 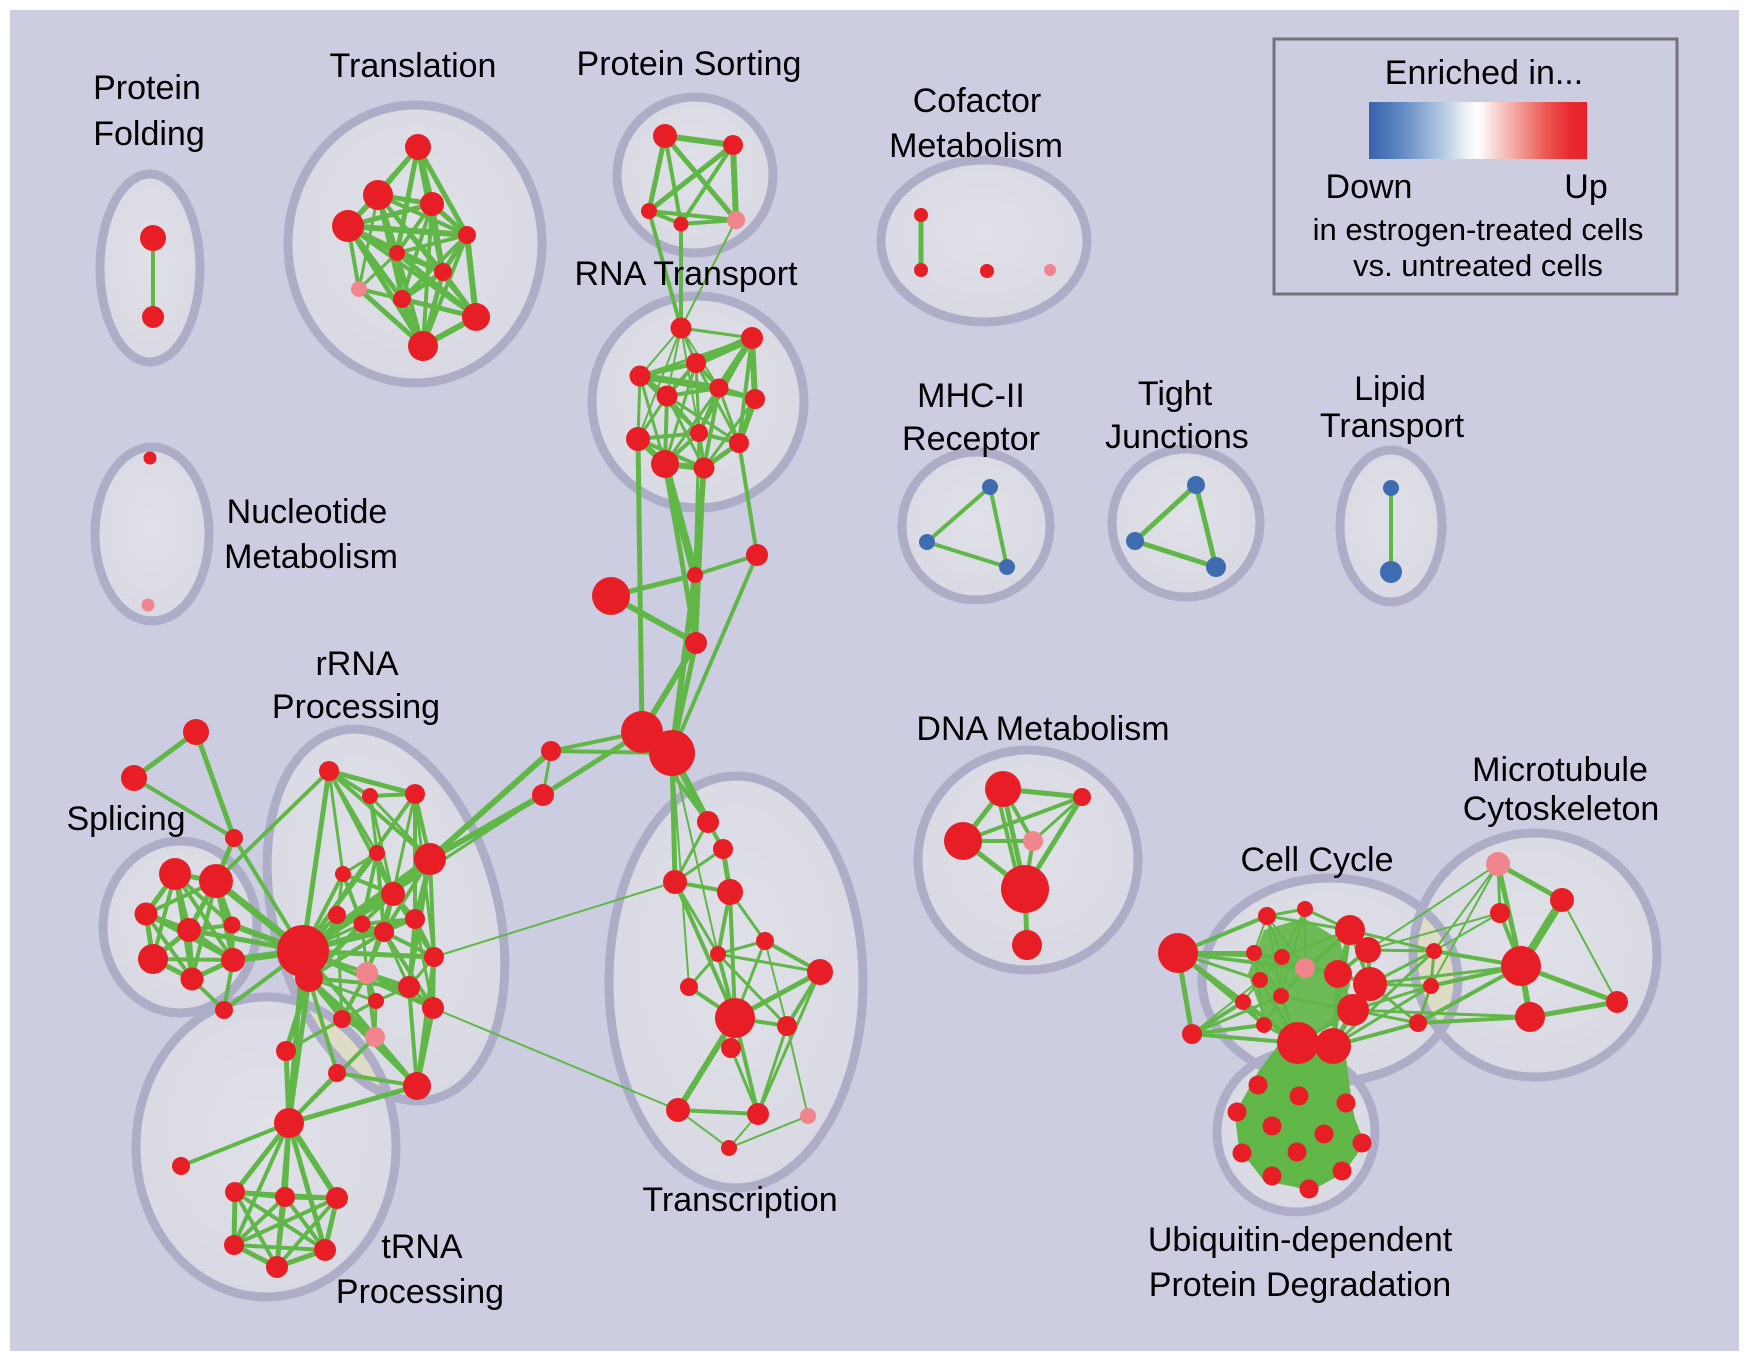 What do you see at coordinates (687, 274) in the screenshot?
I see `svg-text: RNA Transport` at bounding box center [687, 274].